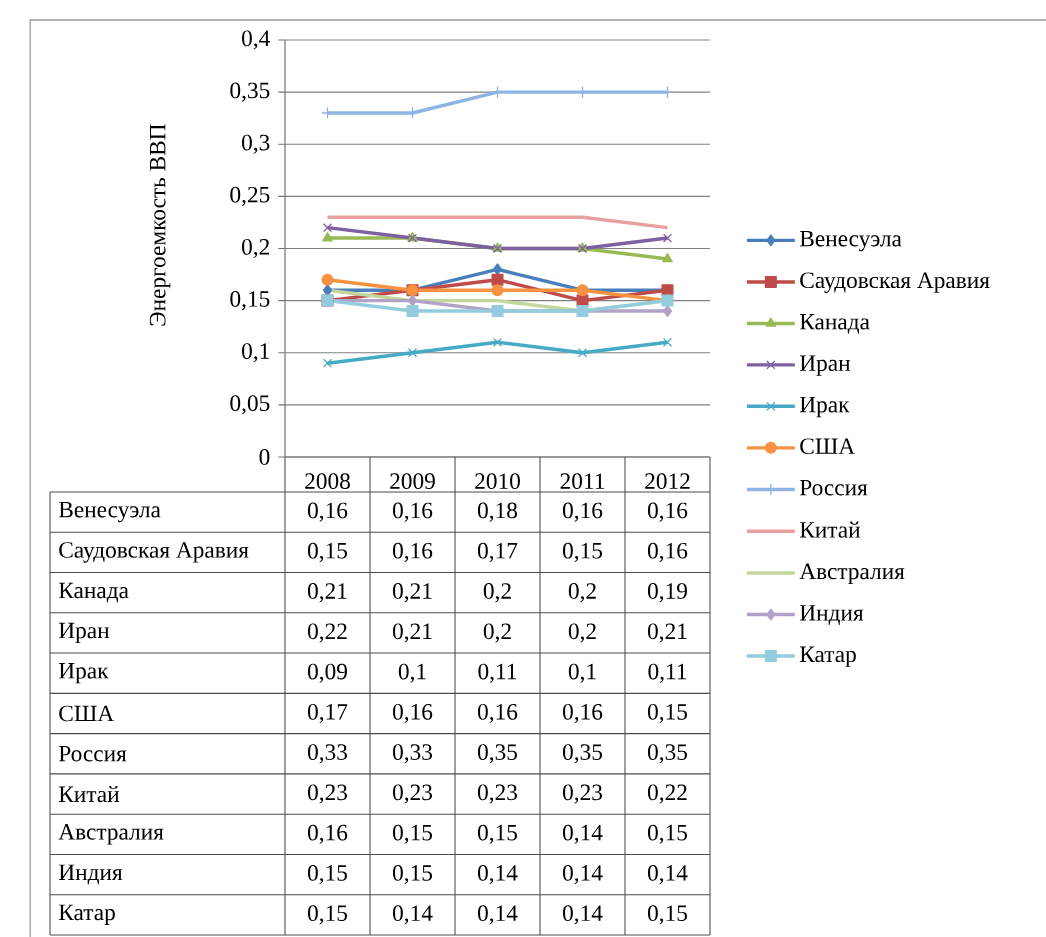 Image resolution: width=1046 pixels, height=937 pixels. I want to click on text: Саудовская Аравия, so click(154, 552).